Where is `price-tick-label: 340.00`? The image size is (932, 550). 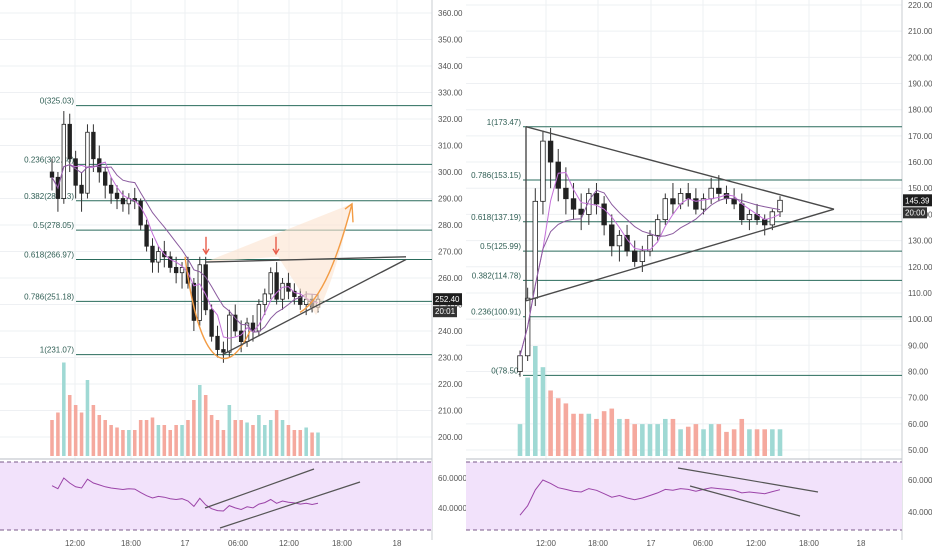
price-tick-label: 340.00 is located at coordinates (450, 66).